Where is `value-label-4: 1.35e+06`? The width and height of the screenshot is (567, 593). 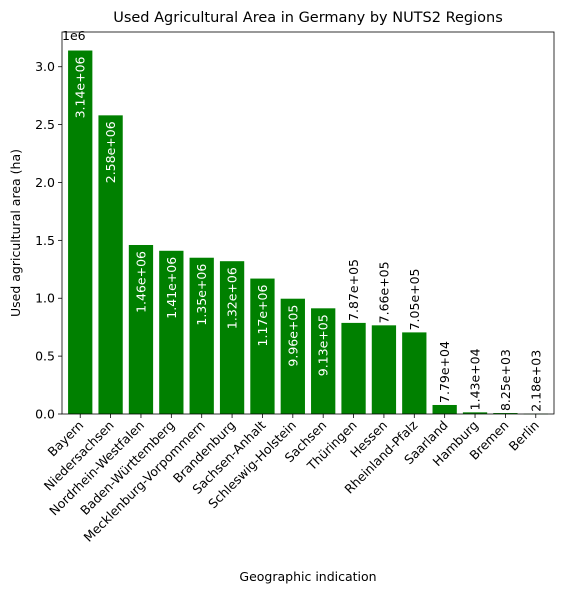
value-label-4: 1.35e+06 is located at coordinates (201, 295).